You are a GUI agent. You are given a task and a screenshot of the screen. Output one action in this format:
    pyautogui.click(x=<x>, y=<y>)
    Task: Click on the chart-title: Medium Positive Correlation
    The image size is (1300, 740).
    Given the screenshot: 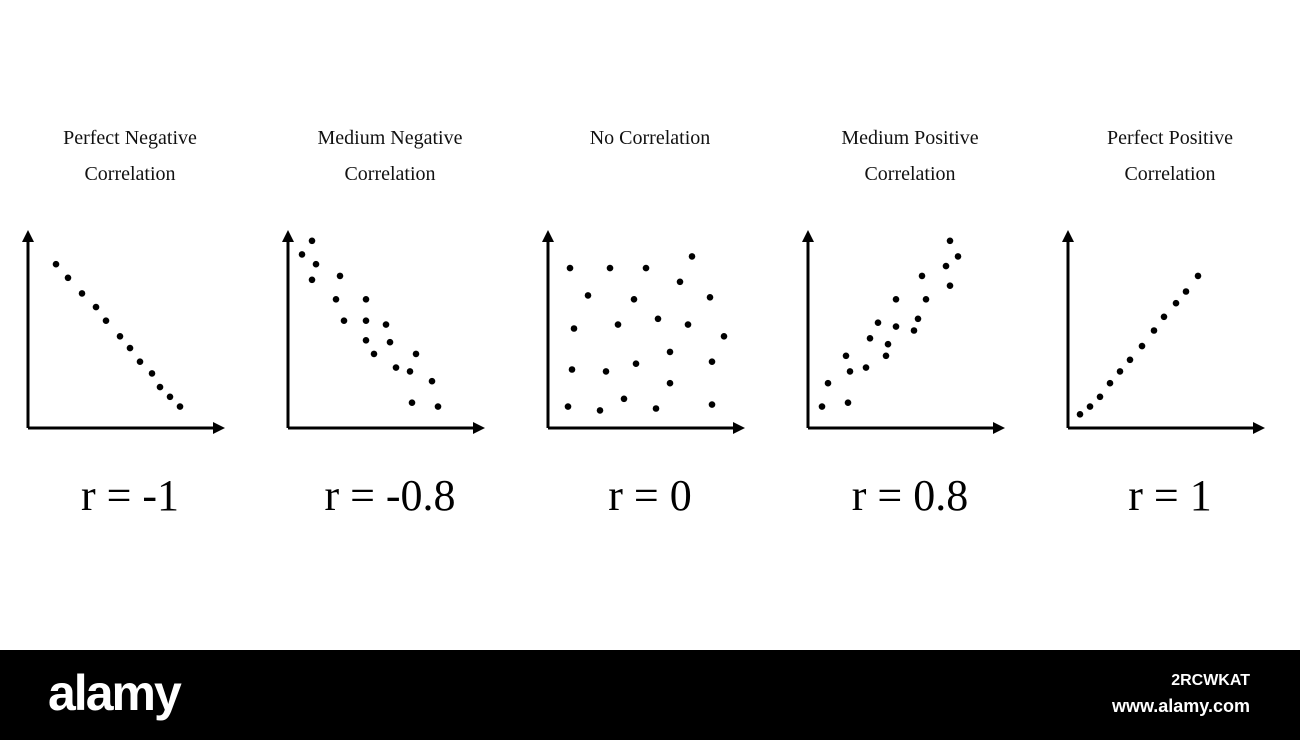 What is the action you would take?
    pyautogui.click(x=910, y=156)
    